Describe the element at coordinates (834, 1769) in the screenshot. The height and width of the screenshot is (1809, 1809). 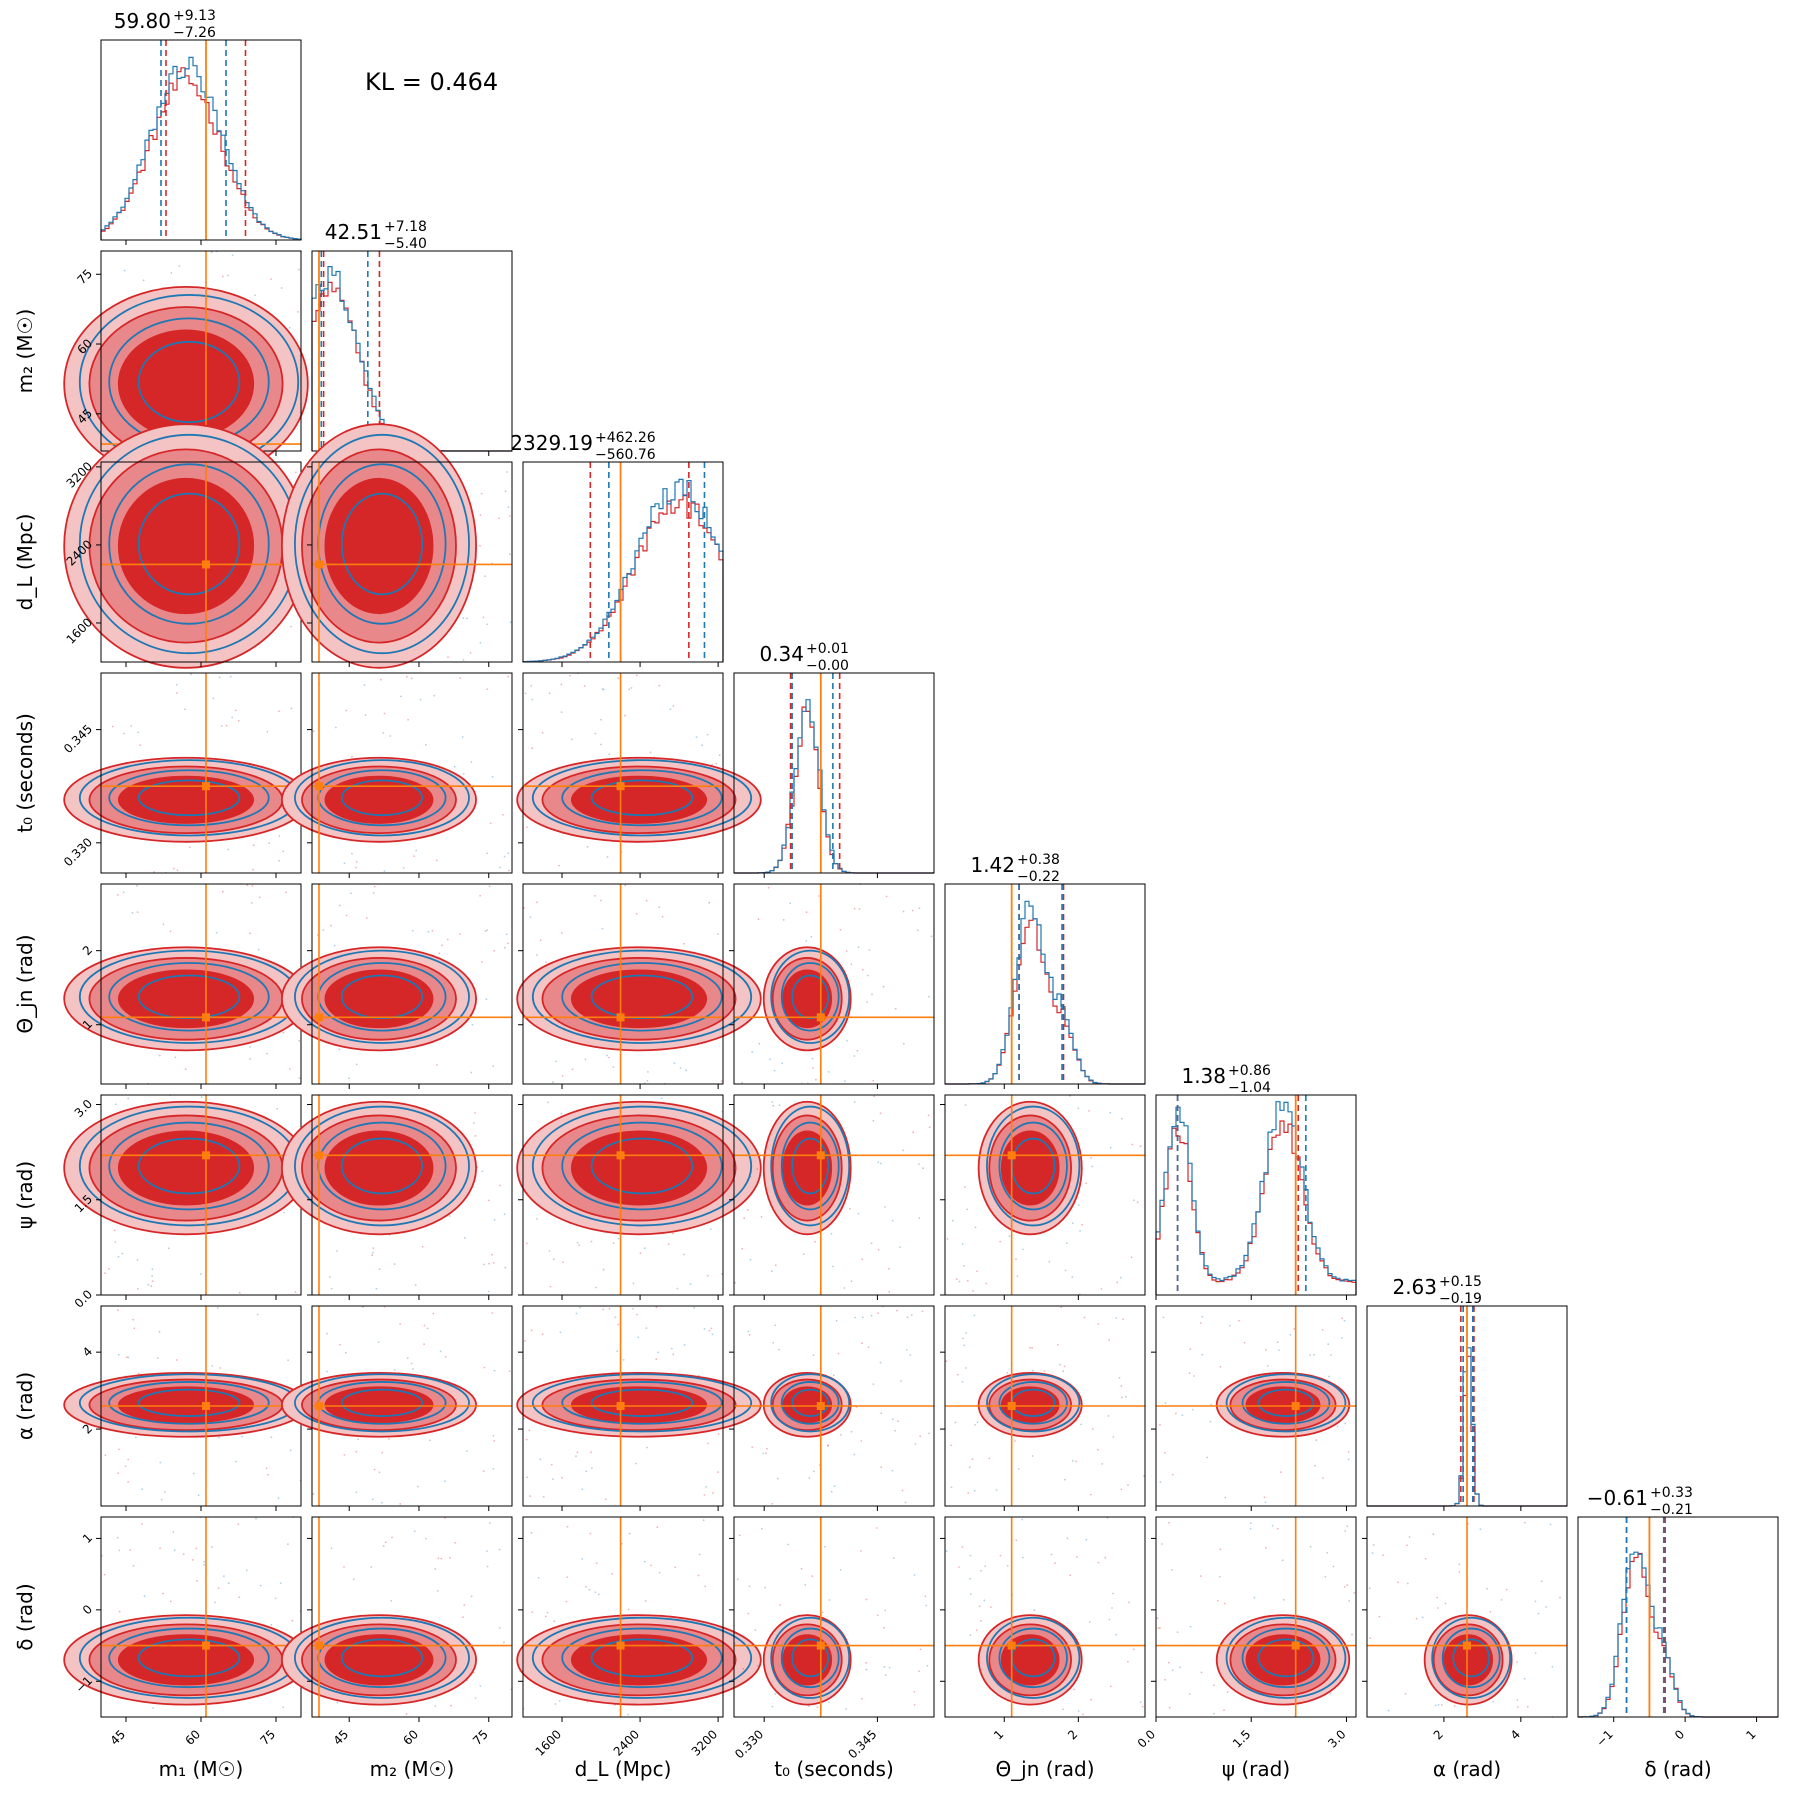
I see `x-axis-label-3: t₀ (seconds)` at that location.